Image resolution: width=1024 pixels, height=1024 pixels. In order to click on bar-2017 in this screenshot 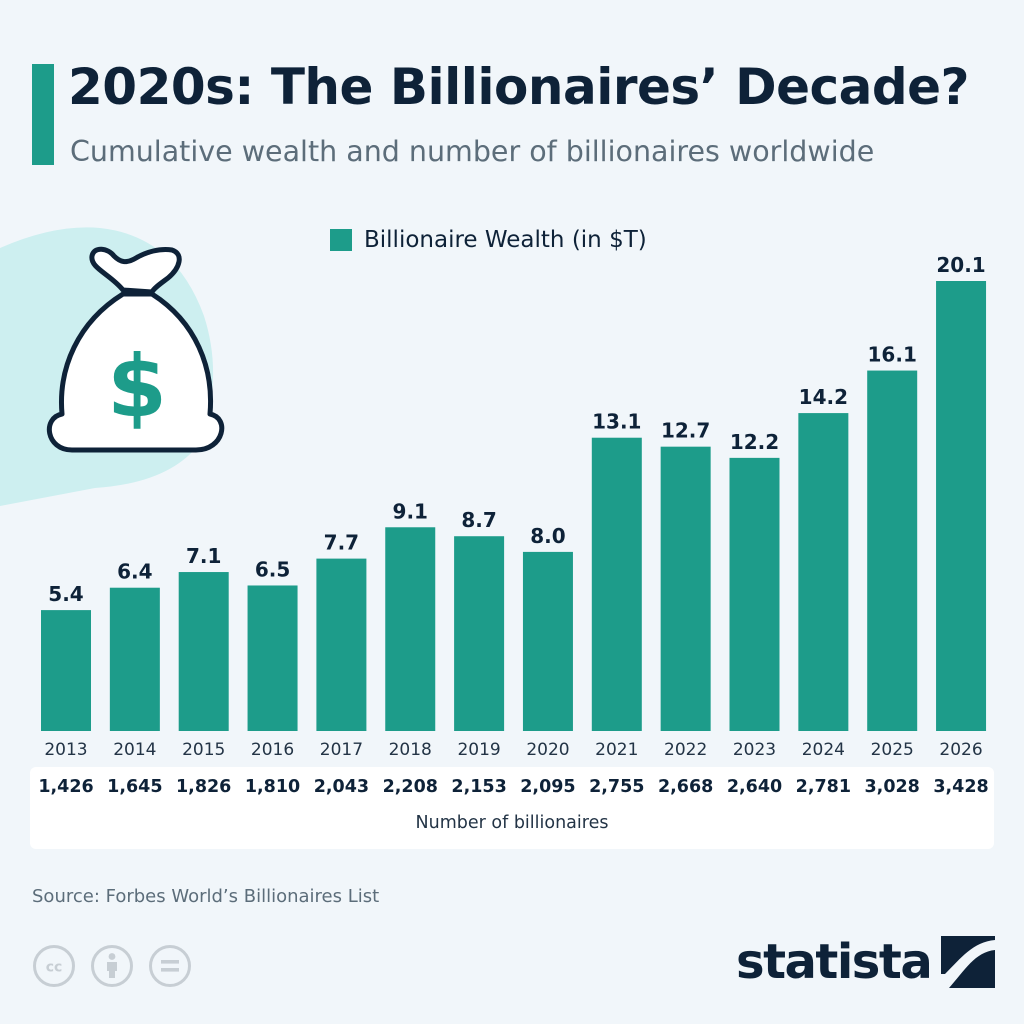, I will do `click(341, 644)`.